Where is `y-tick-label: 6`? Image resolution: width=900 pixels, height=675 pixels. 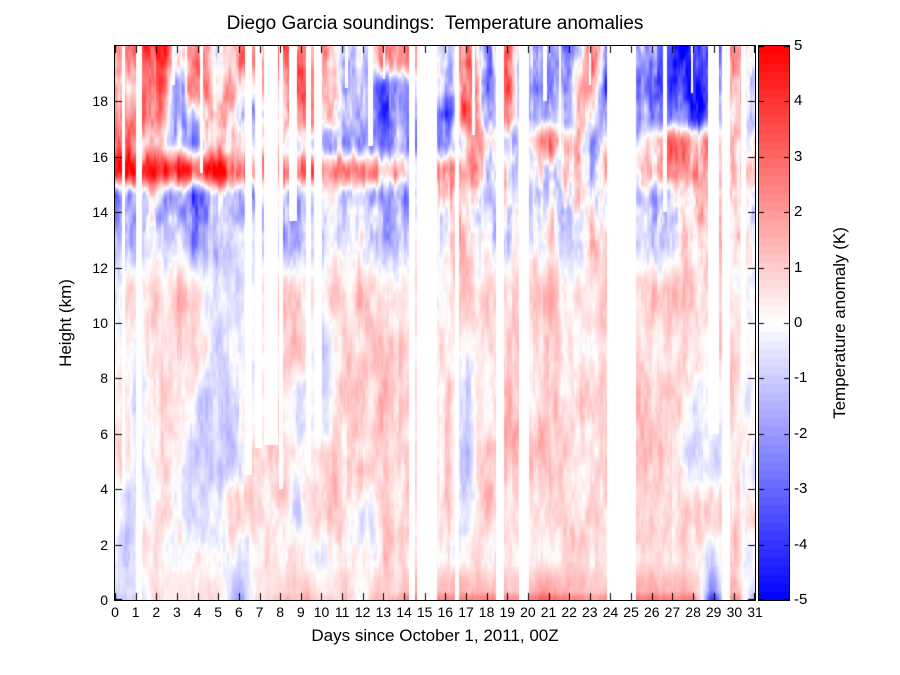
y-tick-label: 6 is located at coordinates (104, 433).